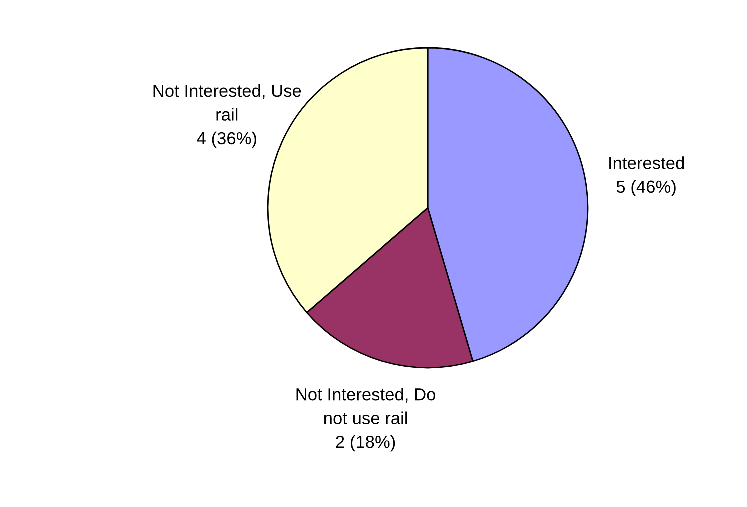  Describe the element at coordinates (647, 163) in the screenshot. I see `slice-label: Interested` at that location.